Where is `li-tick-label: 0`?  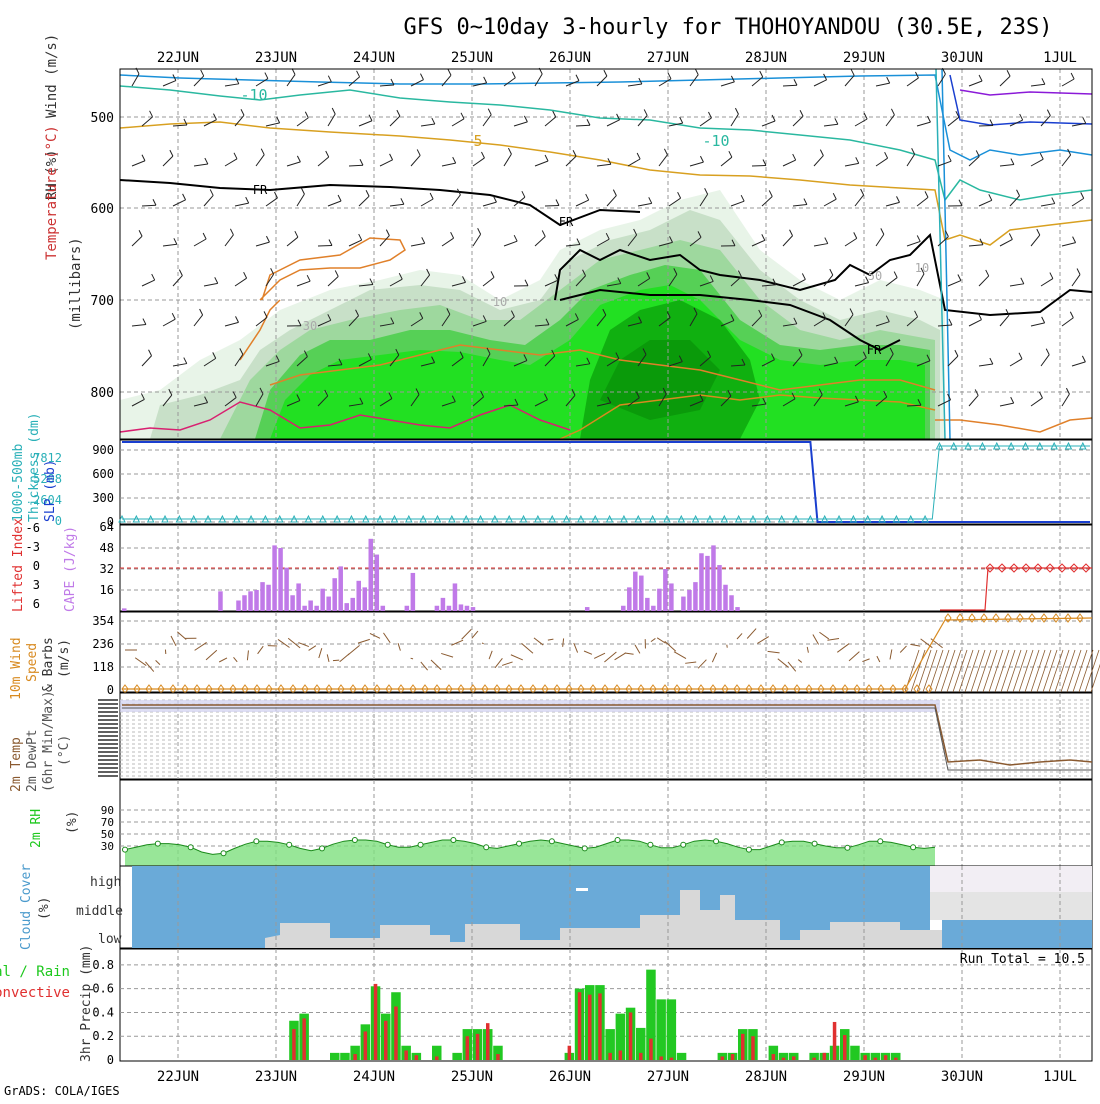
li-tick-label: 0 is located at coordinates (36, 566).